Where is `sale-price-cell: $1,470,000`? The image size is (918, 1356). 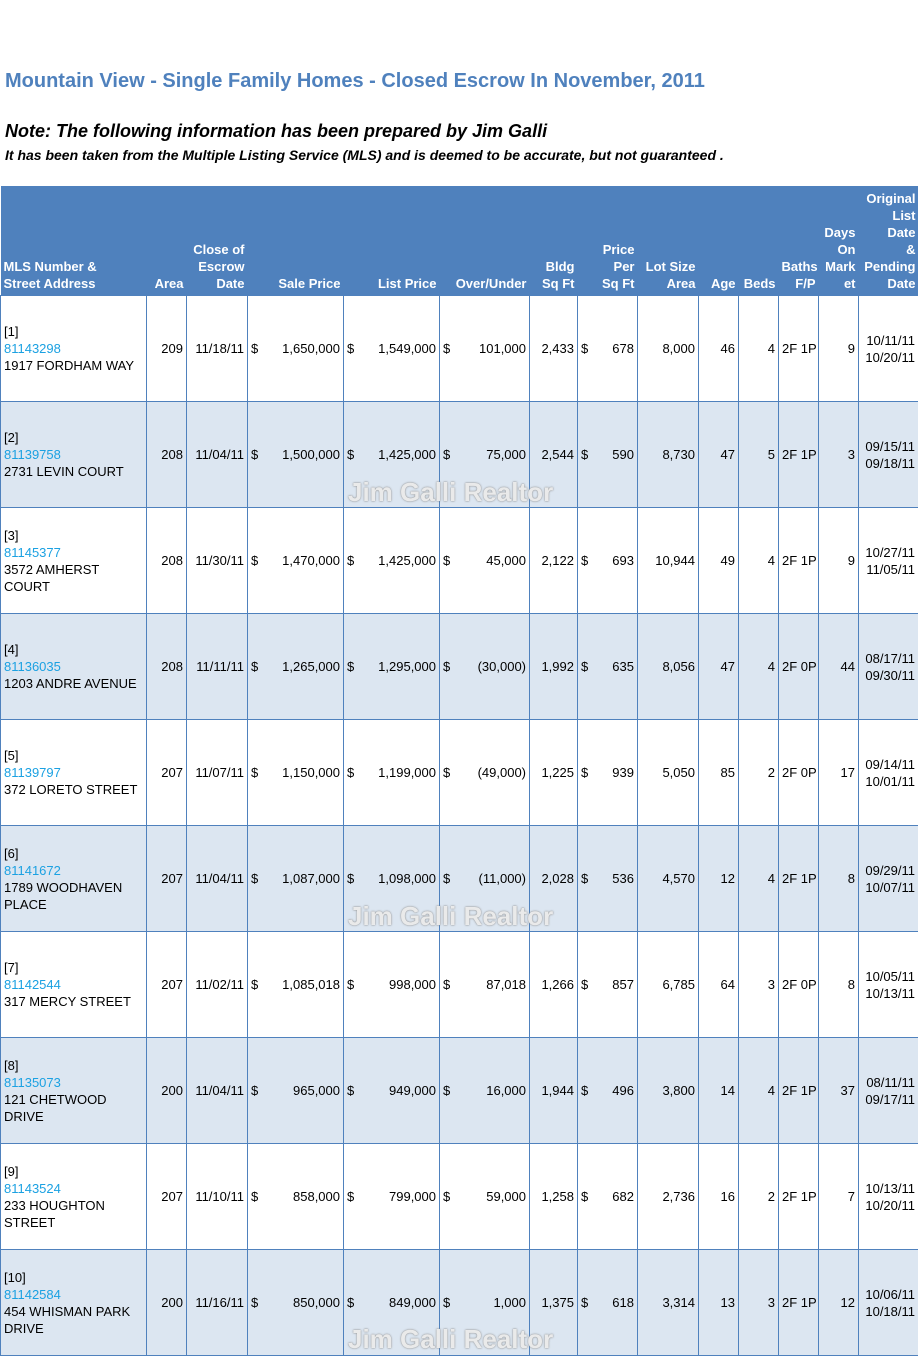
sale-price-cell: $1,470,000 is located at coordinates (296, 561).